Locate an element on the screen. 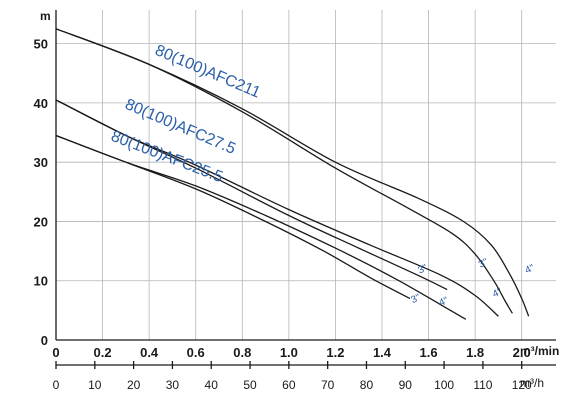 This screenshot has height=405, width=572. secondary-x-tick-label: 10 is located at coordinates (95, 385).